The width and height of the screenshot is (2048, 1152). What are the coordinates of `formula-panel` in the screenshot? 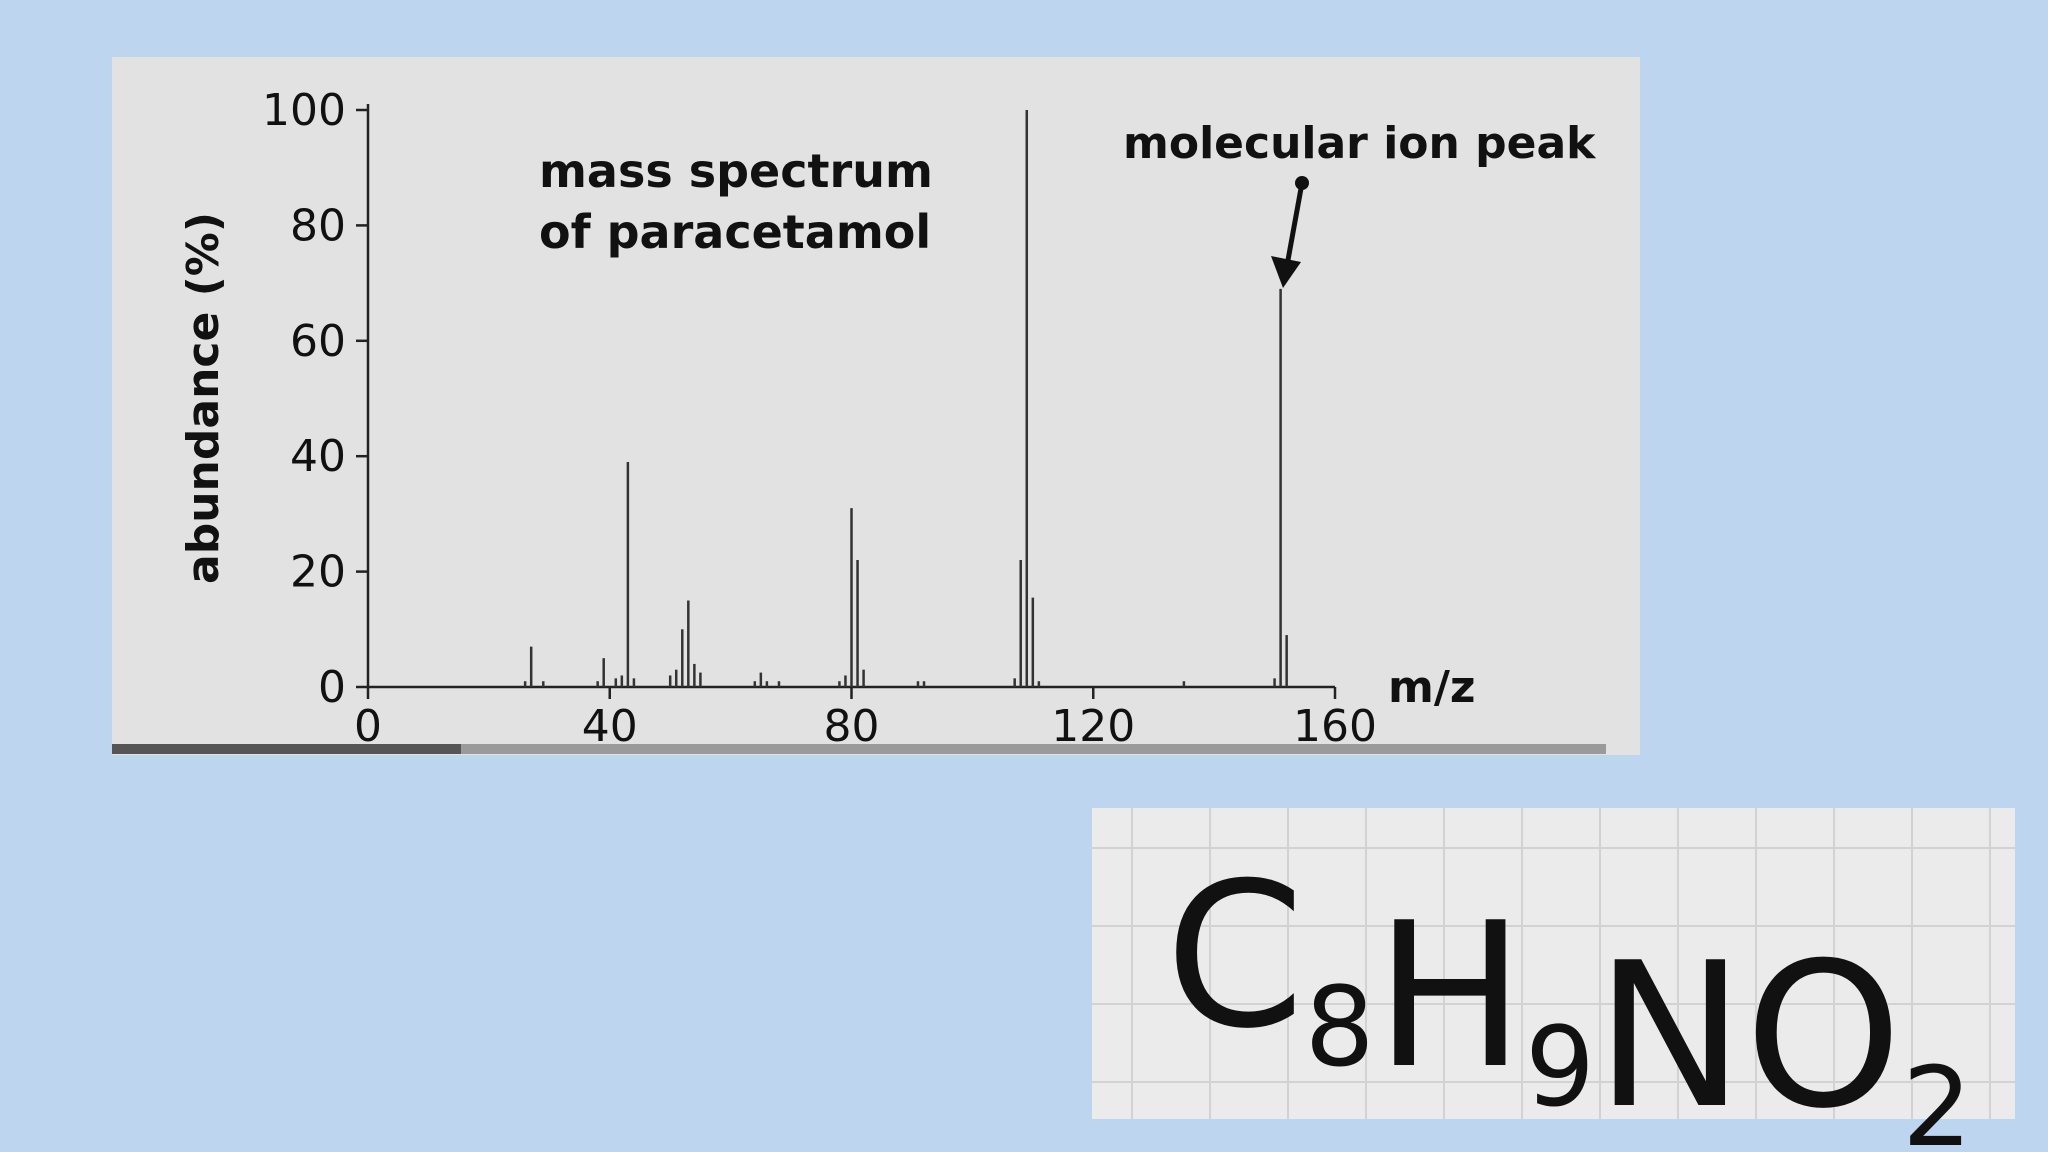 It's located at (1553, 963).